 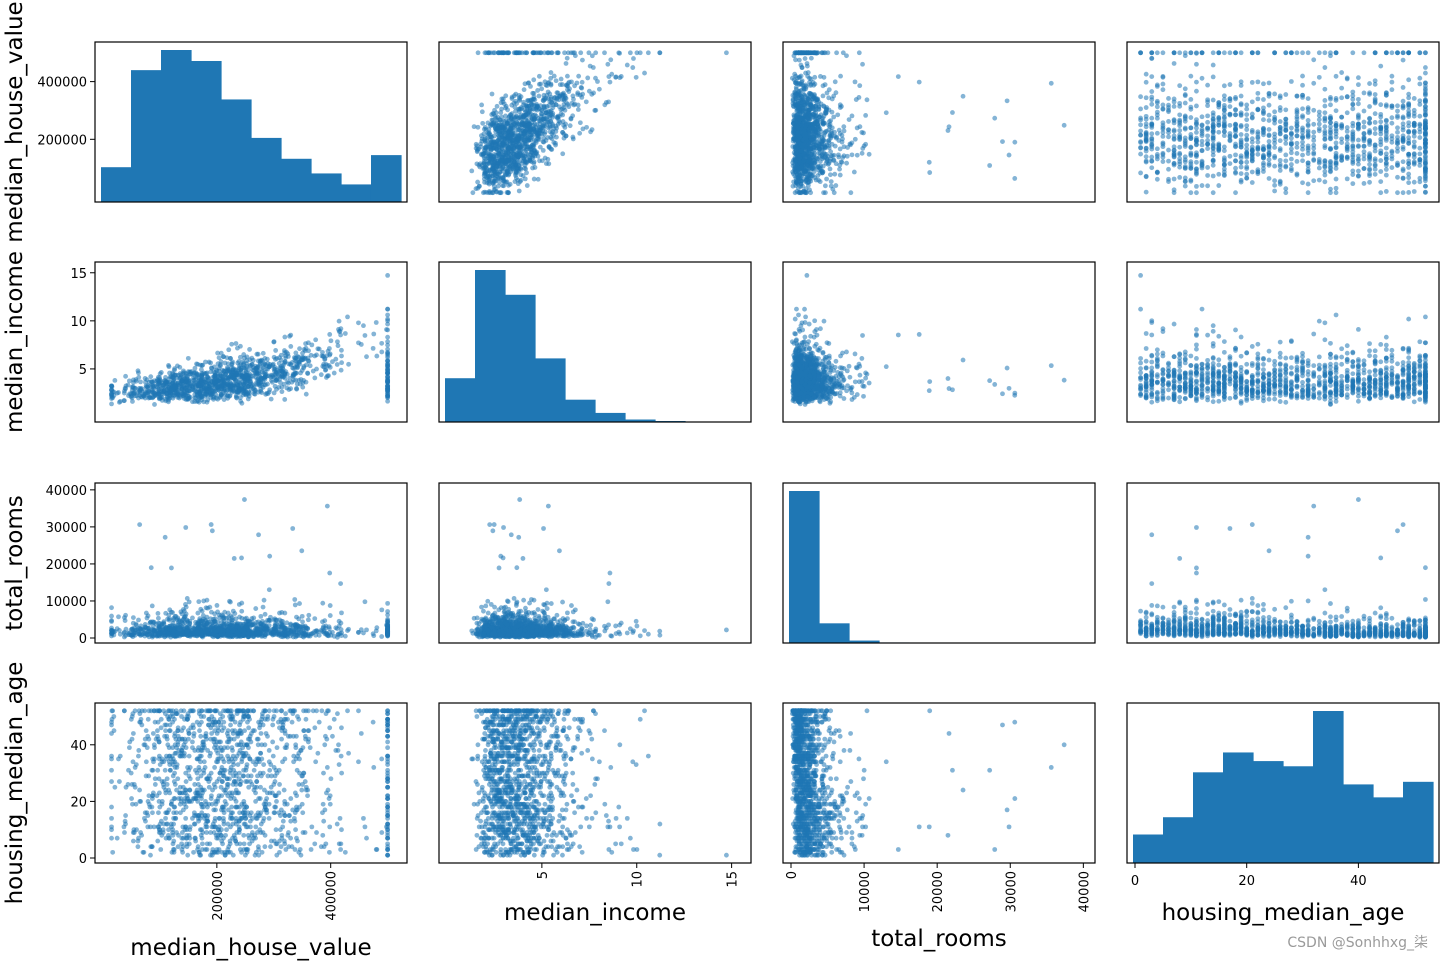 What do you see at coordinates (595, 122) in the screenshot?
I see `panel-frame` at bounding box center [595, 122].